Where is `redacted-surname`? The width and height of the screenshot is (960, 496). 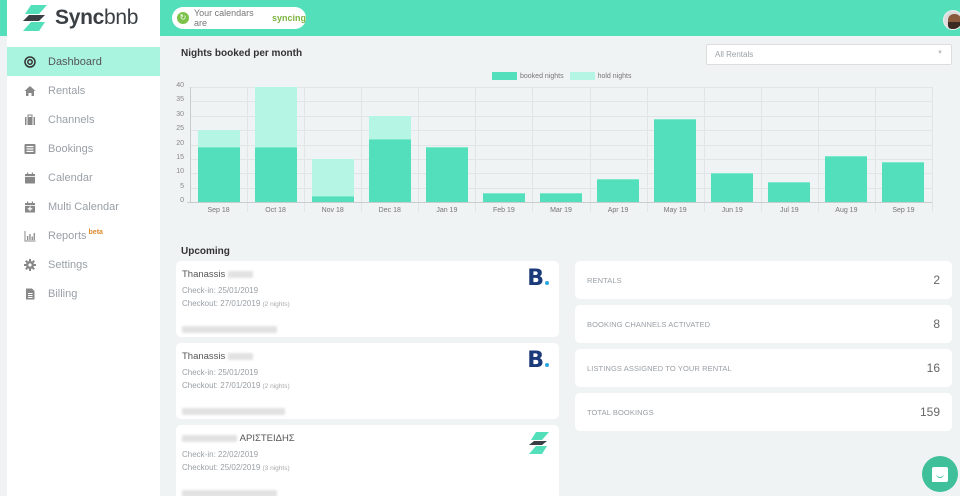
redacted-surname is located at coordinates (240, 274).